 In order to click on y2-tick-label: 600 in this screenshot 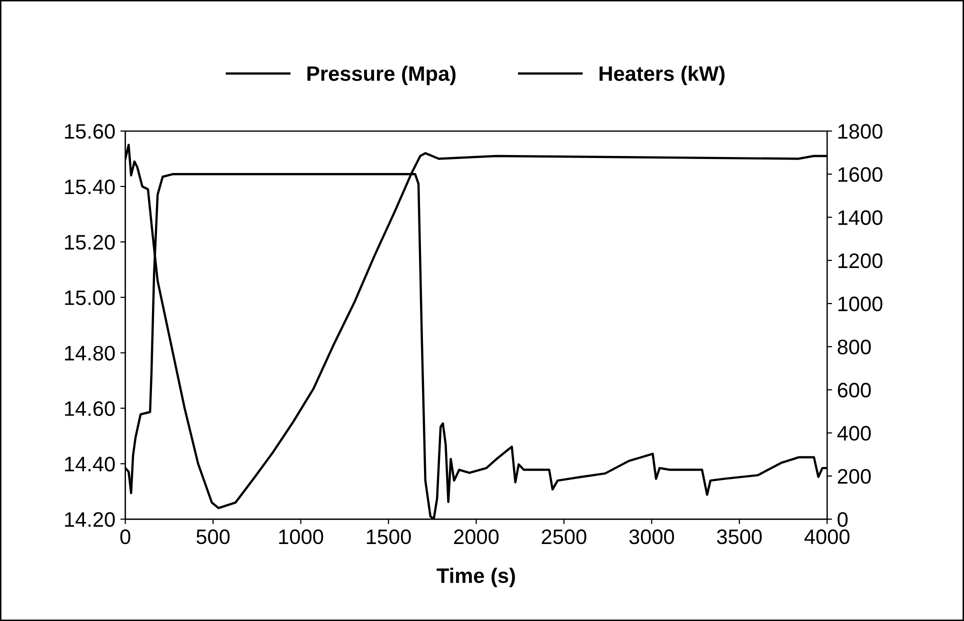, I will do `click(854, 390)`.